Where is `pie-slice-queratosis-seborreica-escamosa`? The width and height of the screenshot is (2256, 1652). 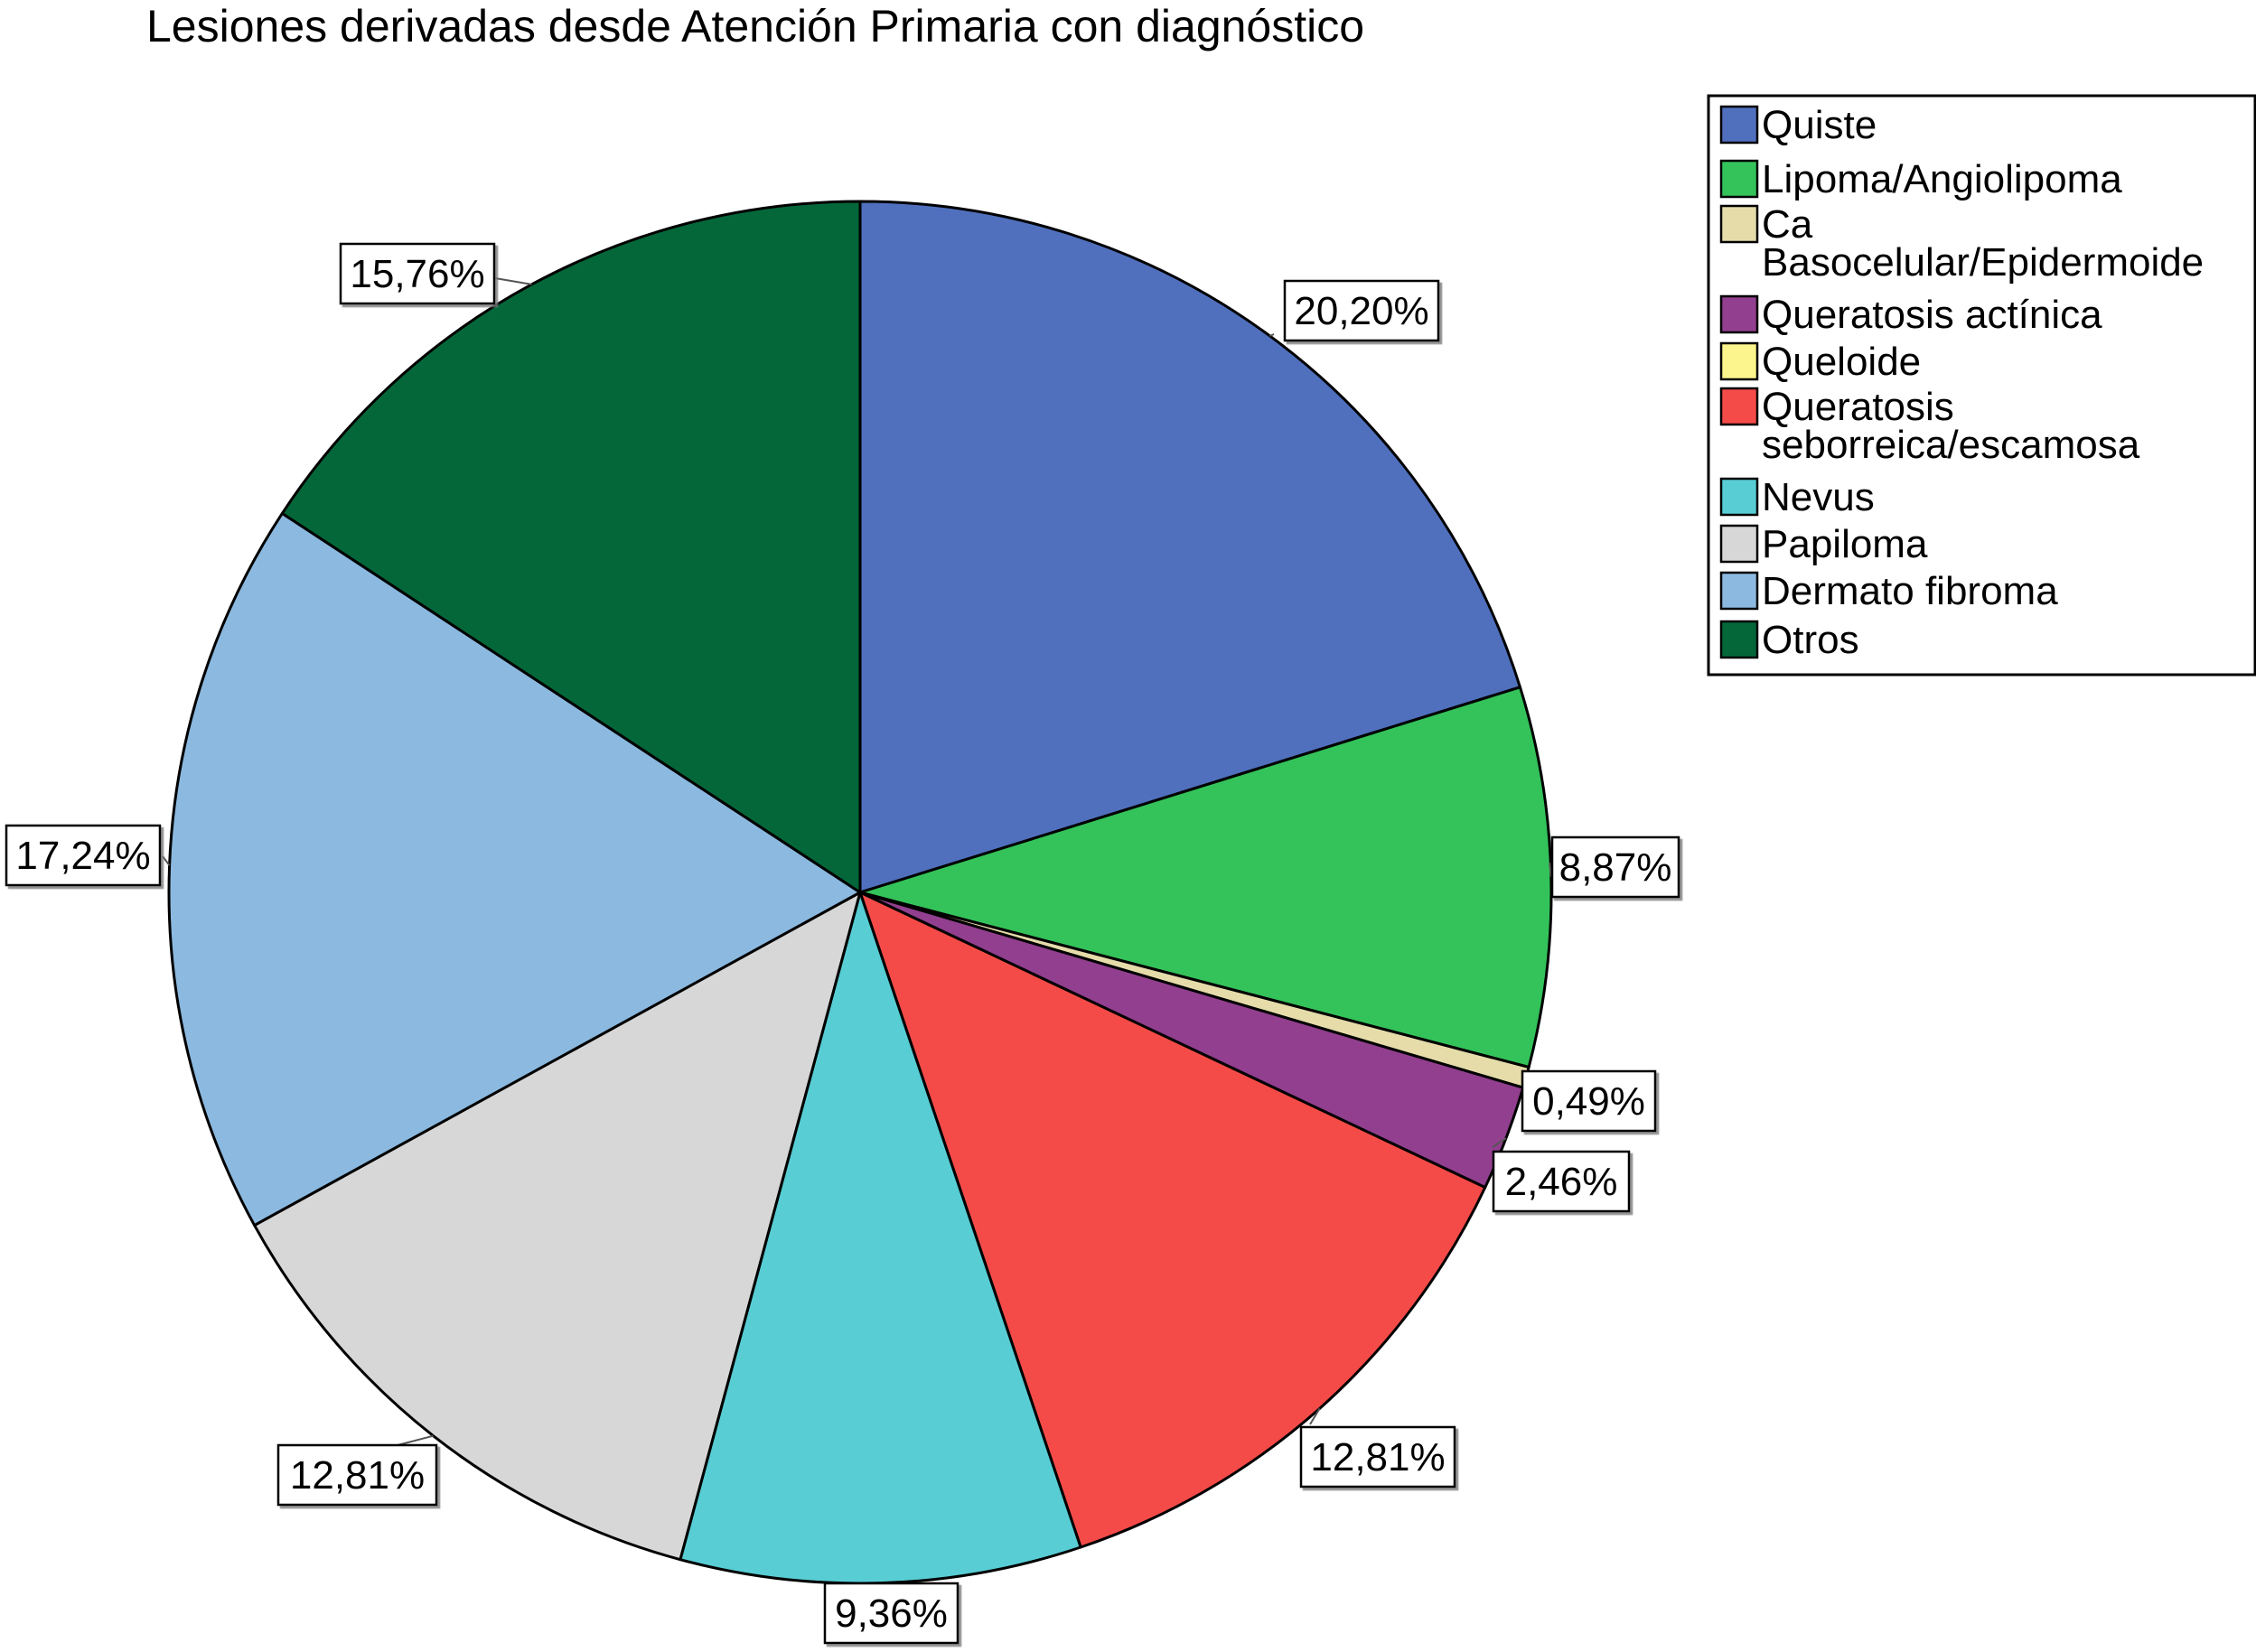
pie-slice-queratosis-seborreica-escamosa is located at coordinates (1172, 1220).